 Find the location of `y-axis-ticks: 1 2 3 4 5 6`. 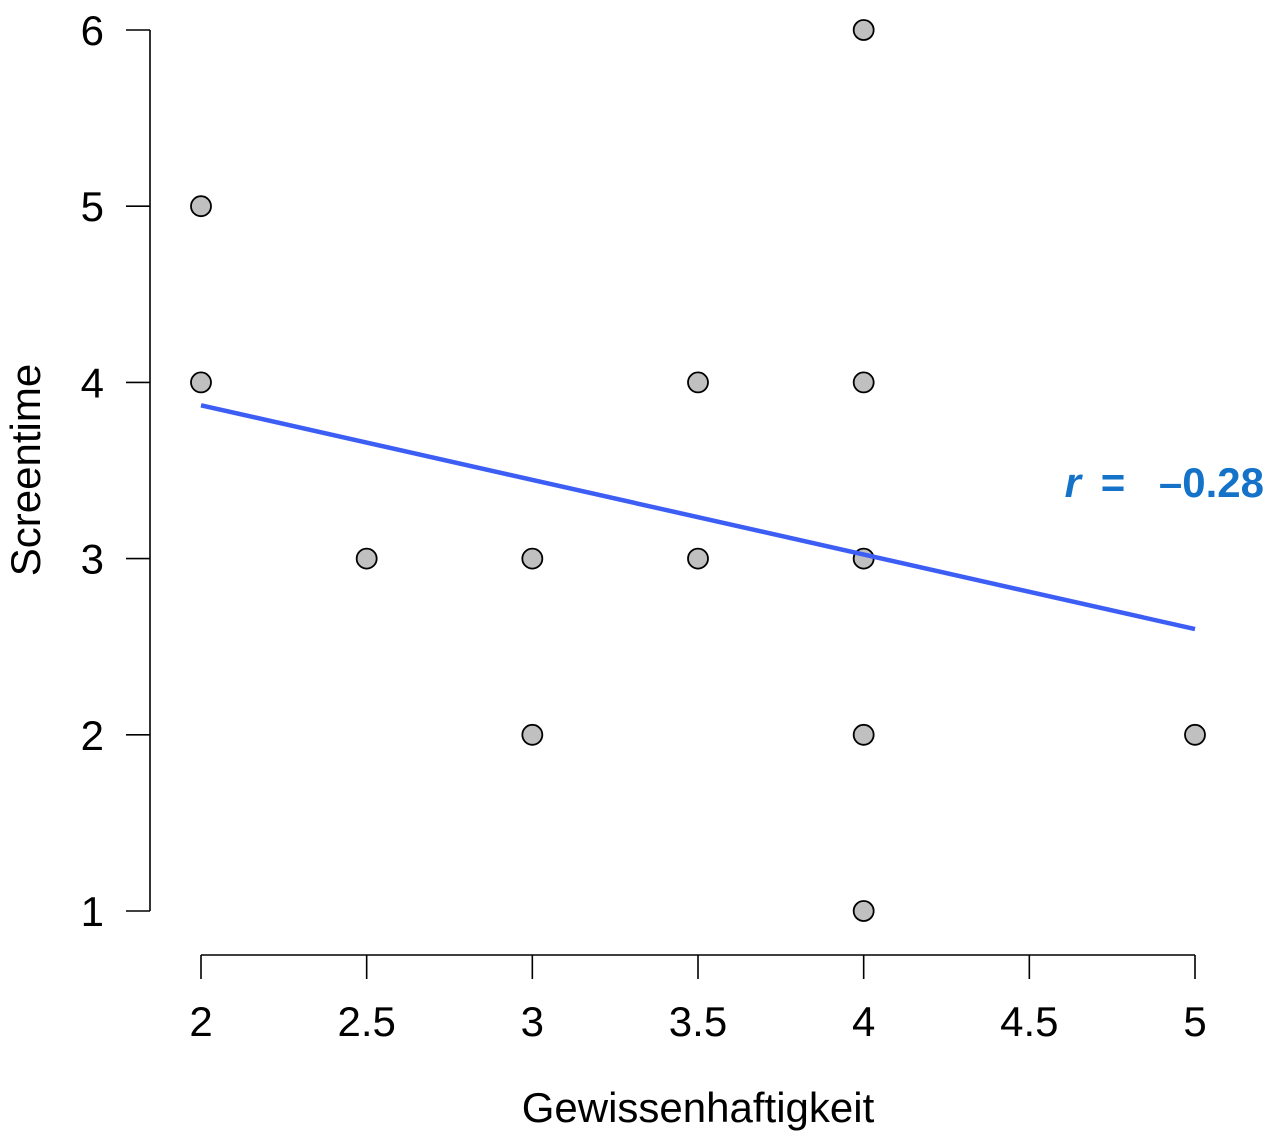

y-axis-ticks: 1 2 3 4 5 6 is located at coordinates (115, 471).